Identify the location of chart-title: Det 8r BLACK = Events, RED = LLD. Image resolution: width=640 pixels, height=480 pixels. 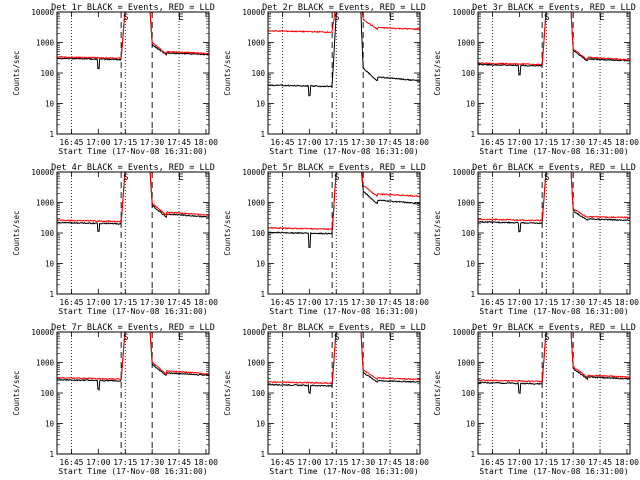
(344, 328).